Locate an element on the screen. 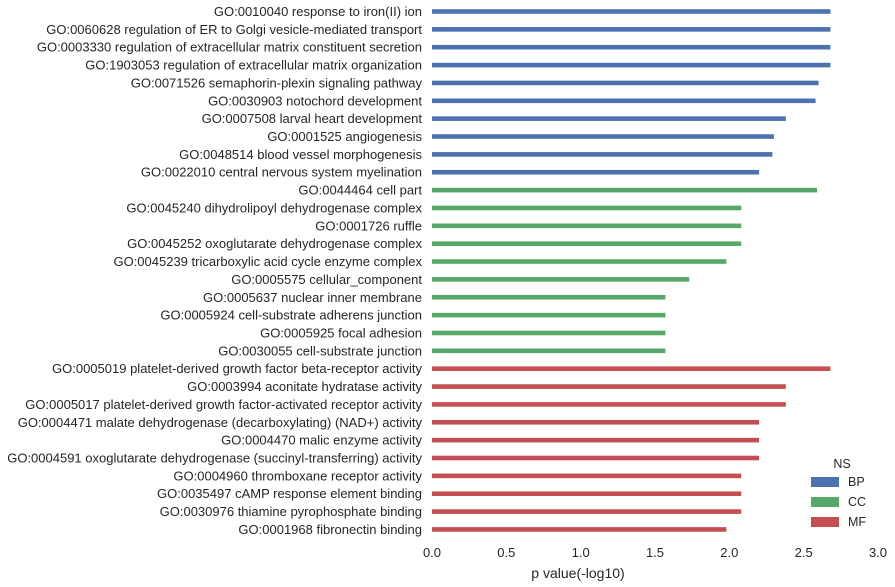  category-label: GO:0048514 blood vessel morphogenesis is located at coordinates (300, 154).